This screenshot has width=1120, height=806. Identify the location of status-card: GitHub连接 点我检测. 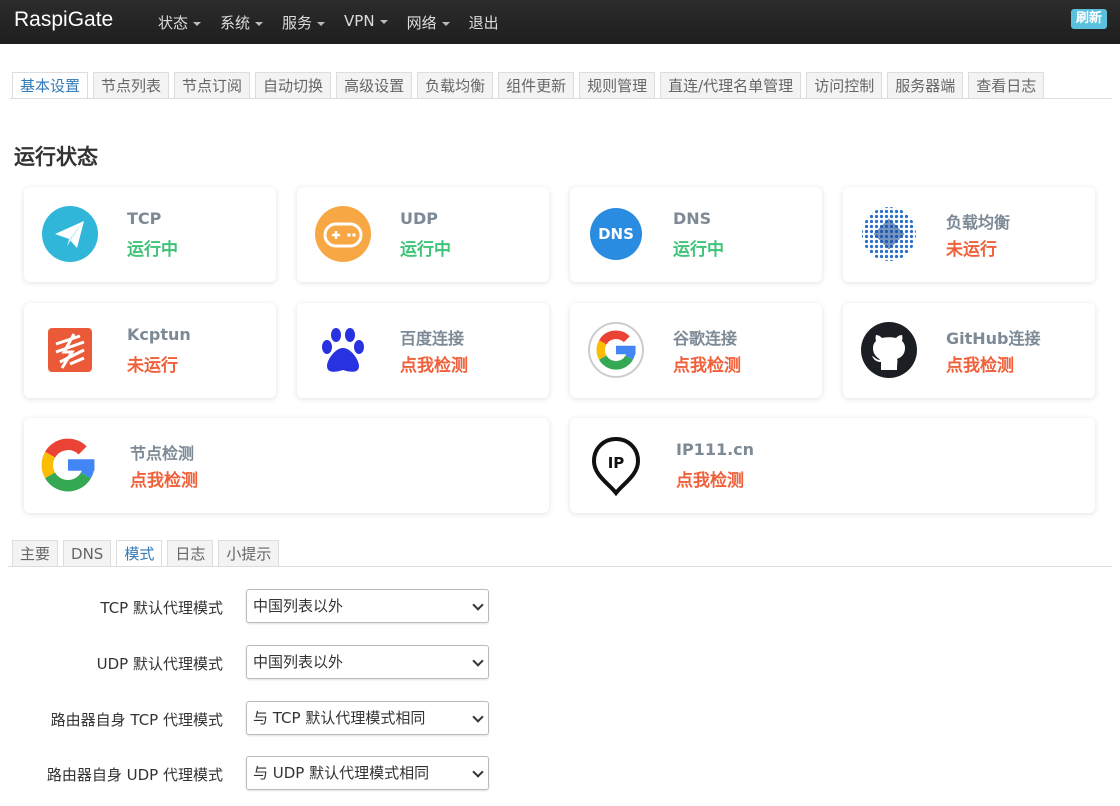
(969, 350).